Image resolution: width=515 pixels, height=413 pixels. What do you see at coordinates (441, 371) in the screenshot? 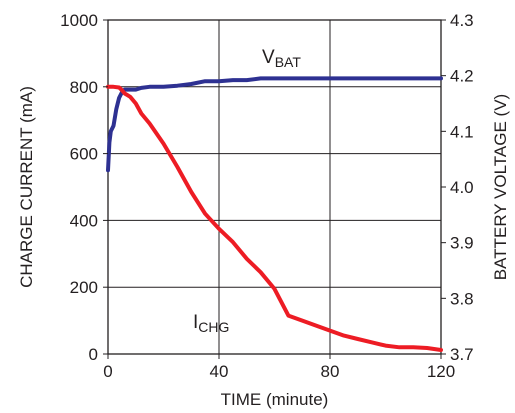
I see `x-tick-label: 120` at bounding box center [441, 371].